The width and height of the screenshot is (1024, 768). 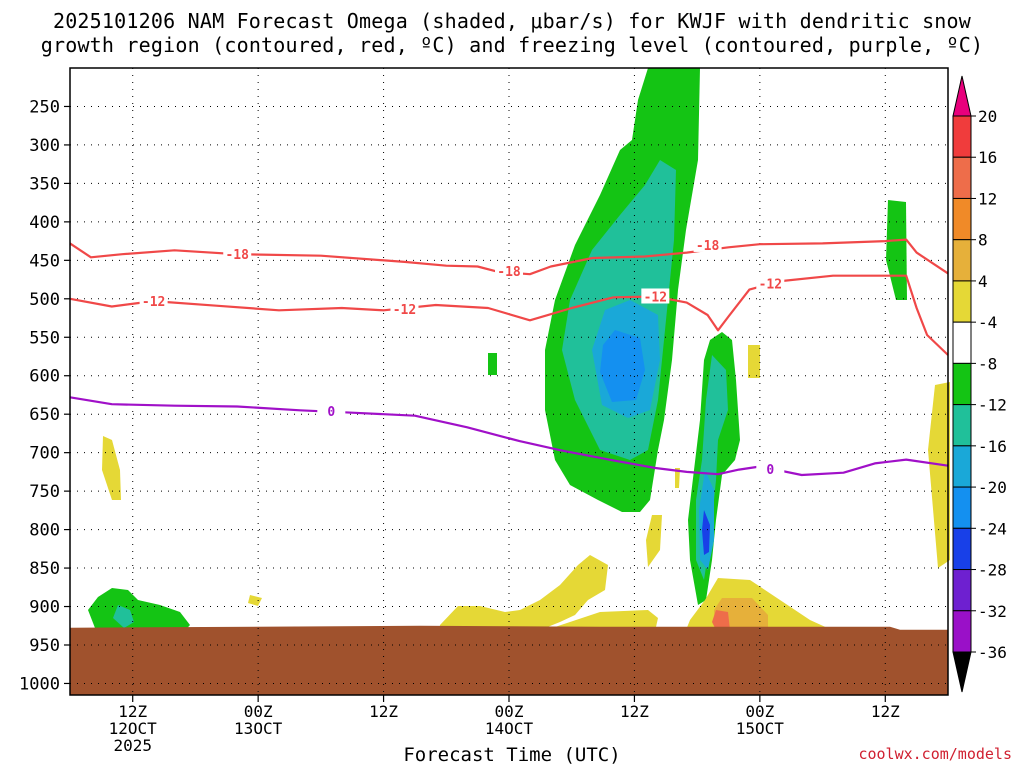 I want to click on y-tick-label-250: 250, so click(x=44, y=107).